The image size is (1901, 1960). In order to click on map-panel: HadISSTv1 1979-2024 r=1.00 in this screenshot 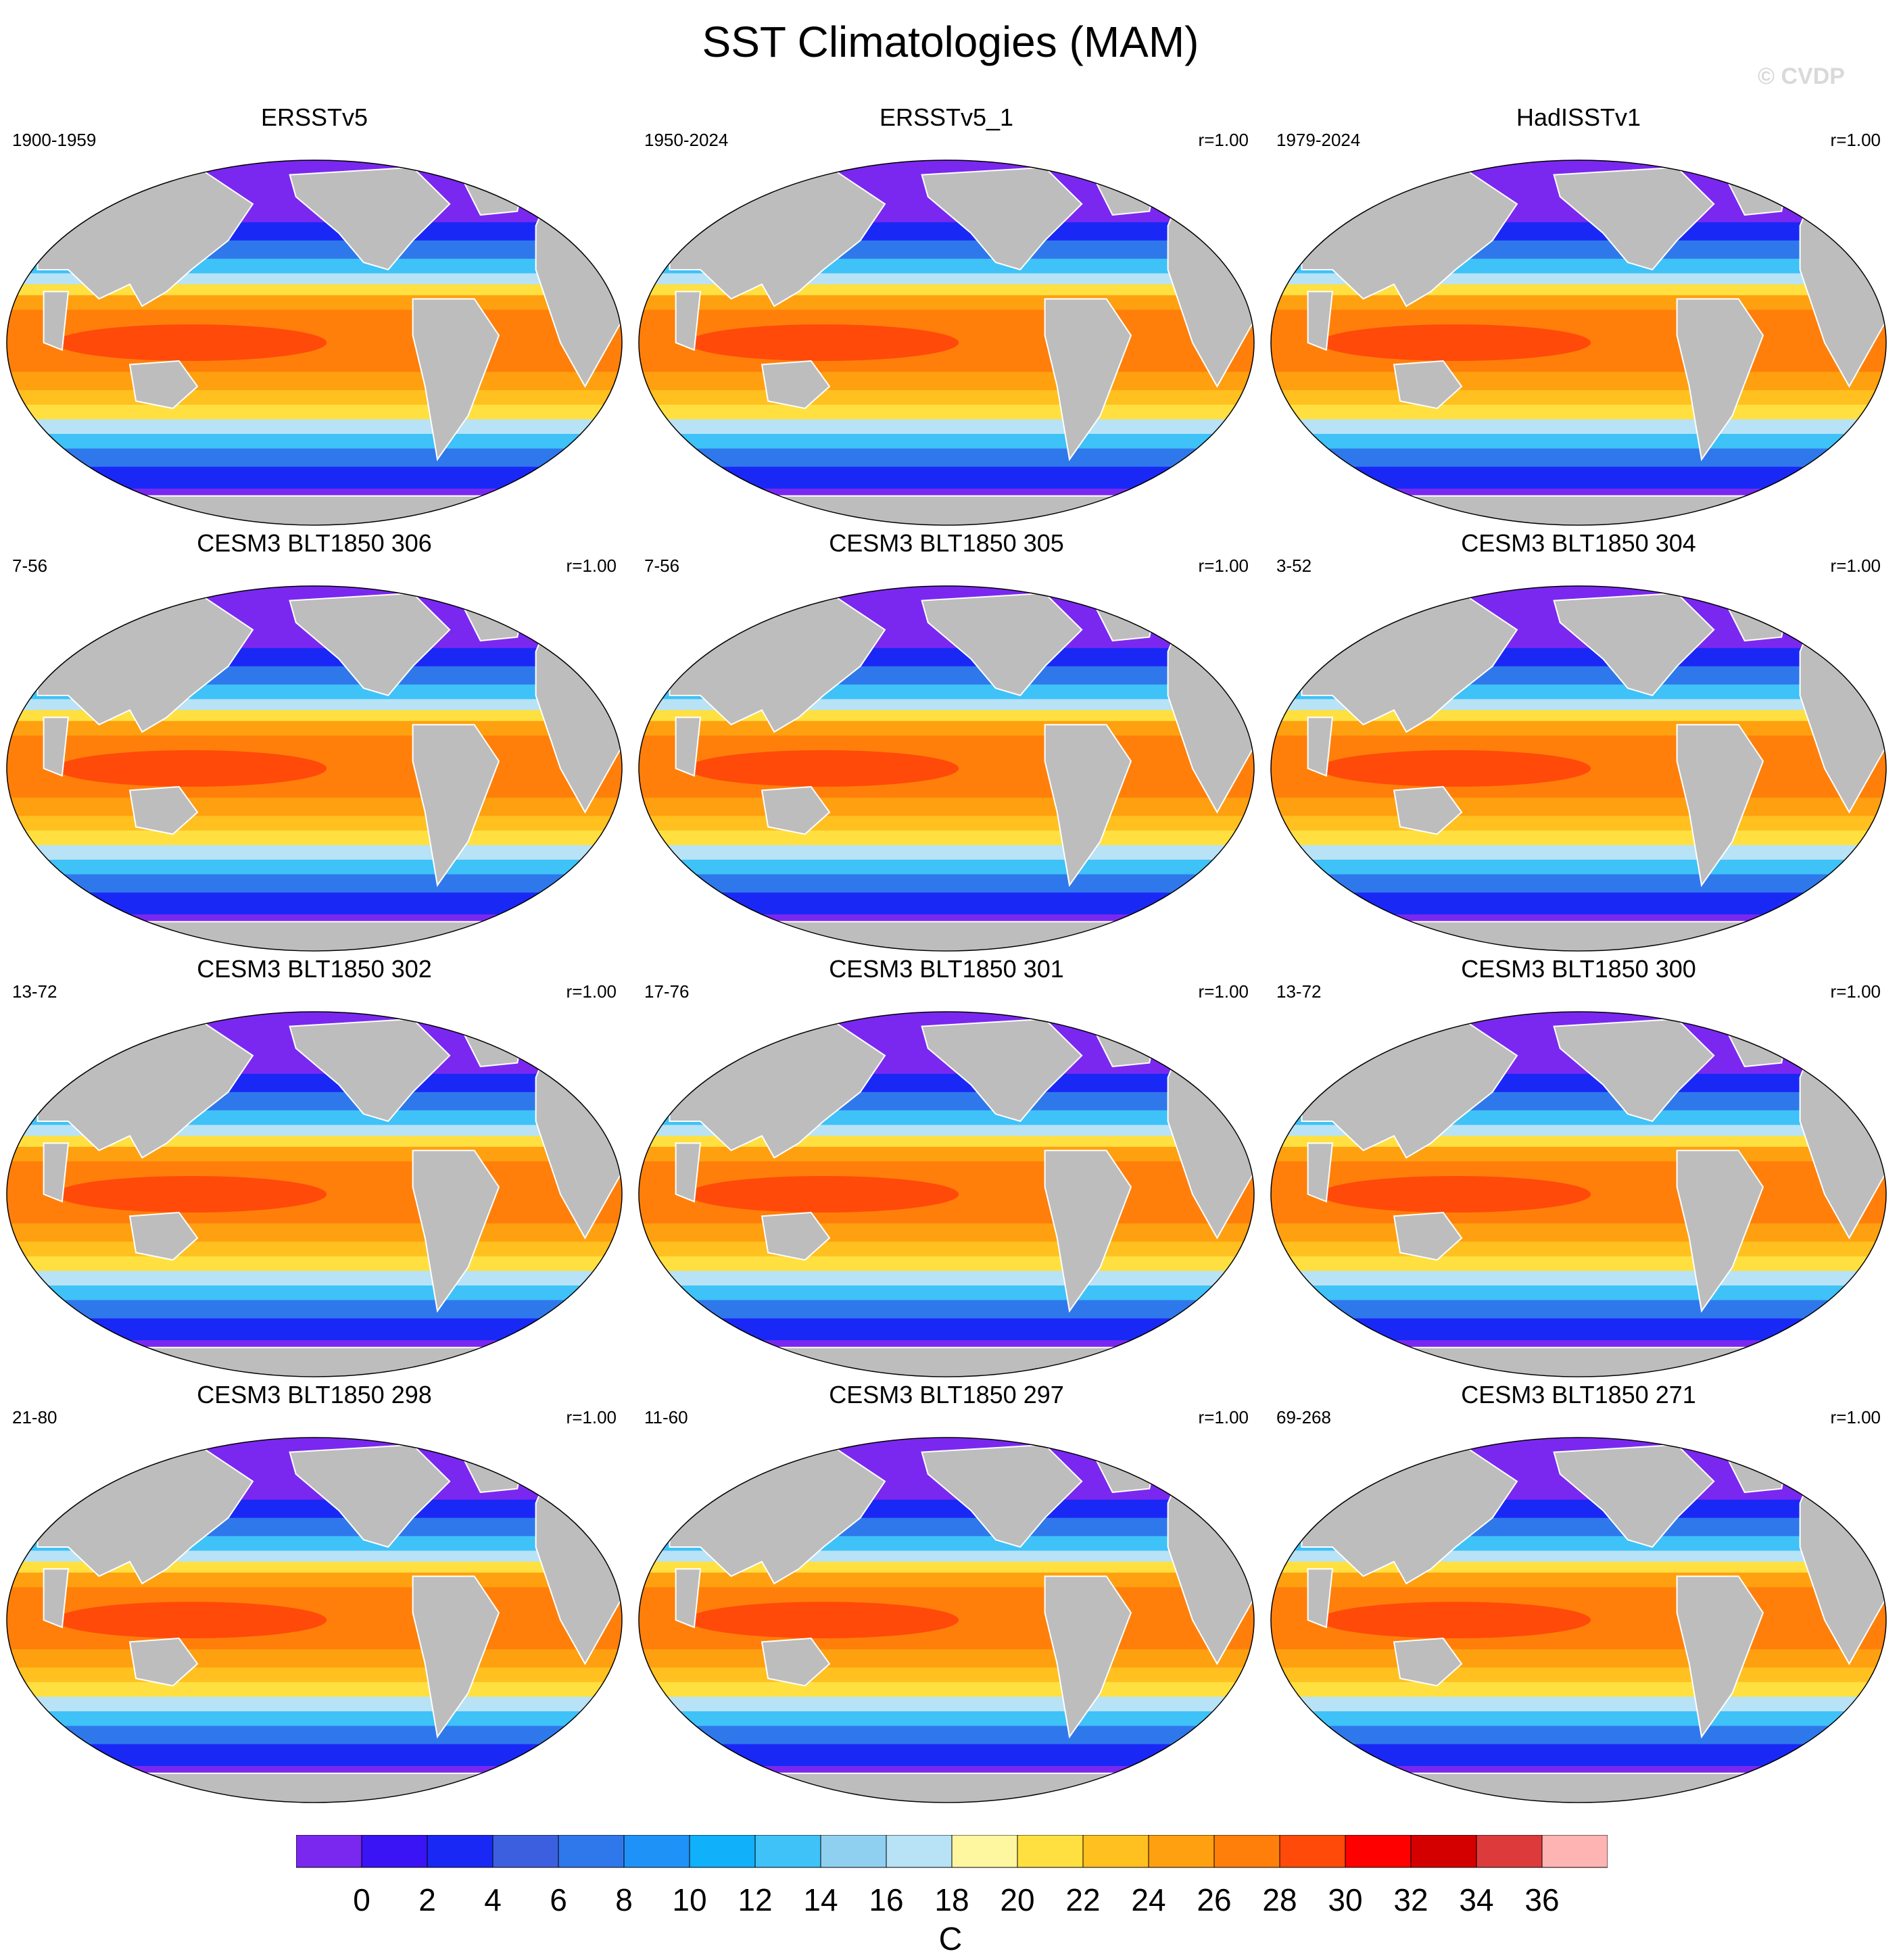, I will do `click(1578, 316)`.